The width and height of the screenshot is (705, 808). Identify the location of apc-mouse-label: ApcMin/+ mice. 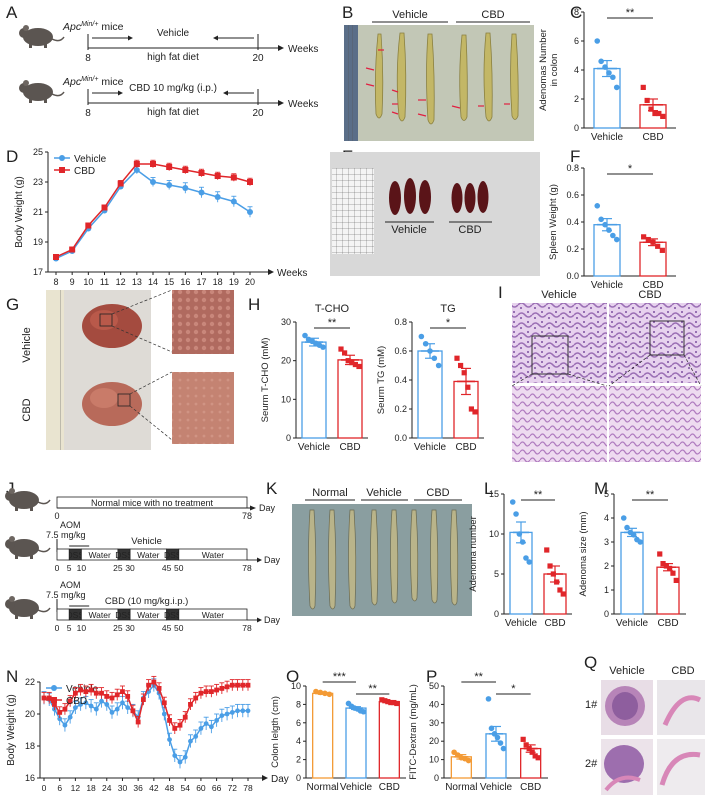
(93, 27).